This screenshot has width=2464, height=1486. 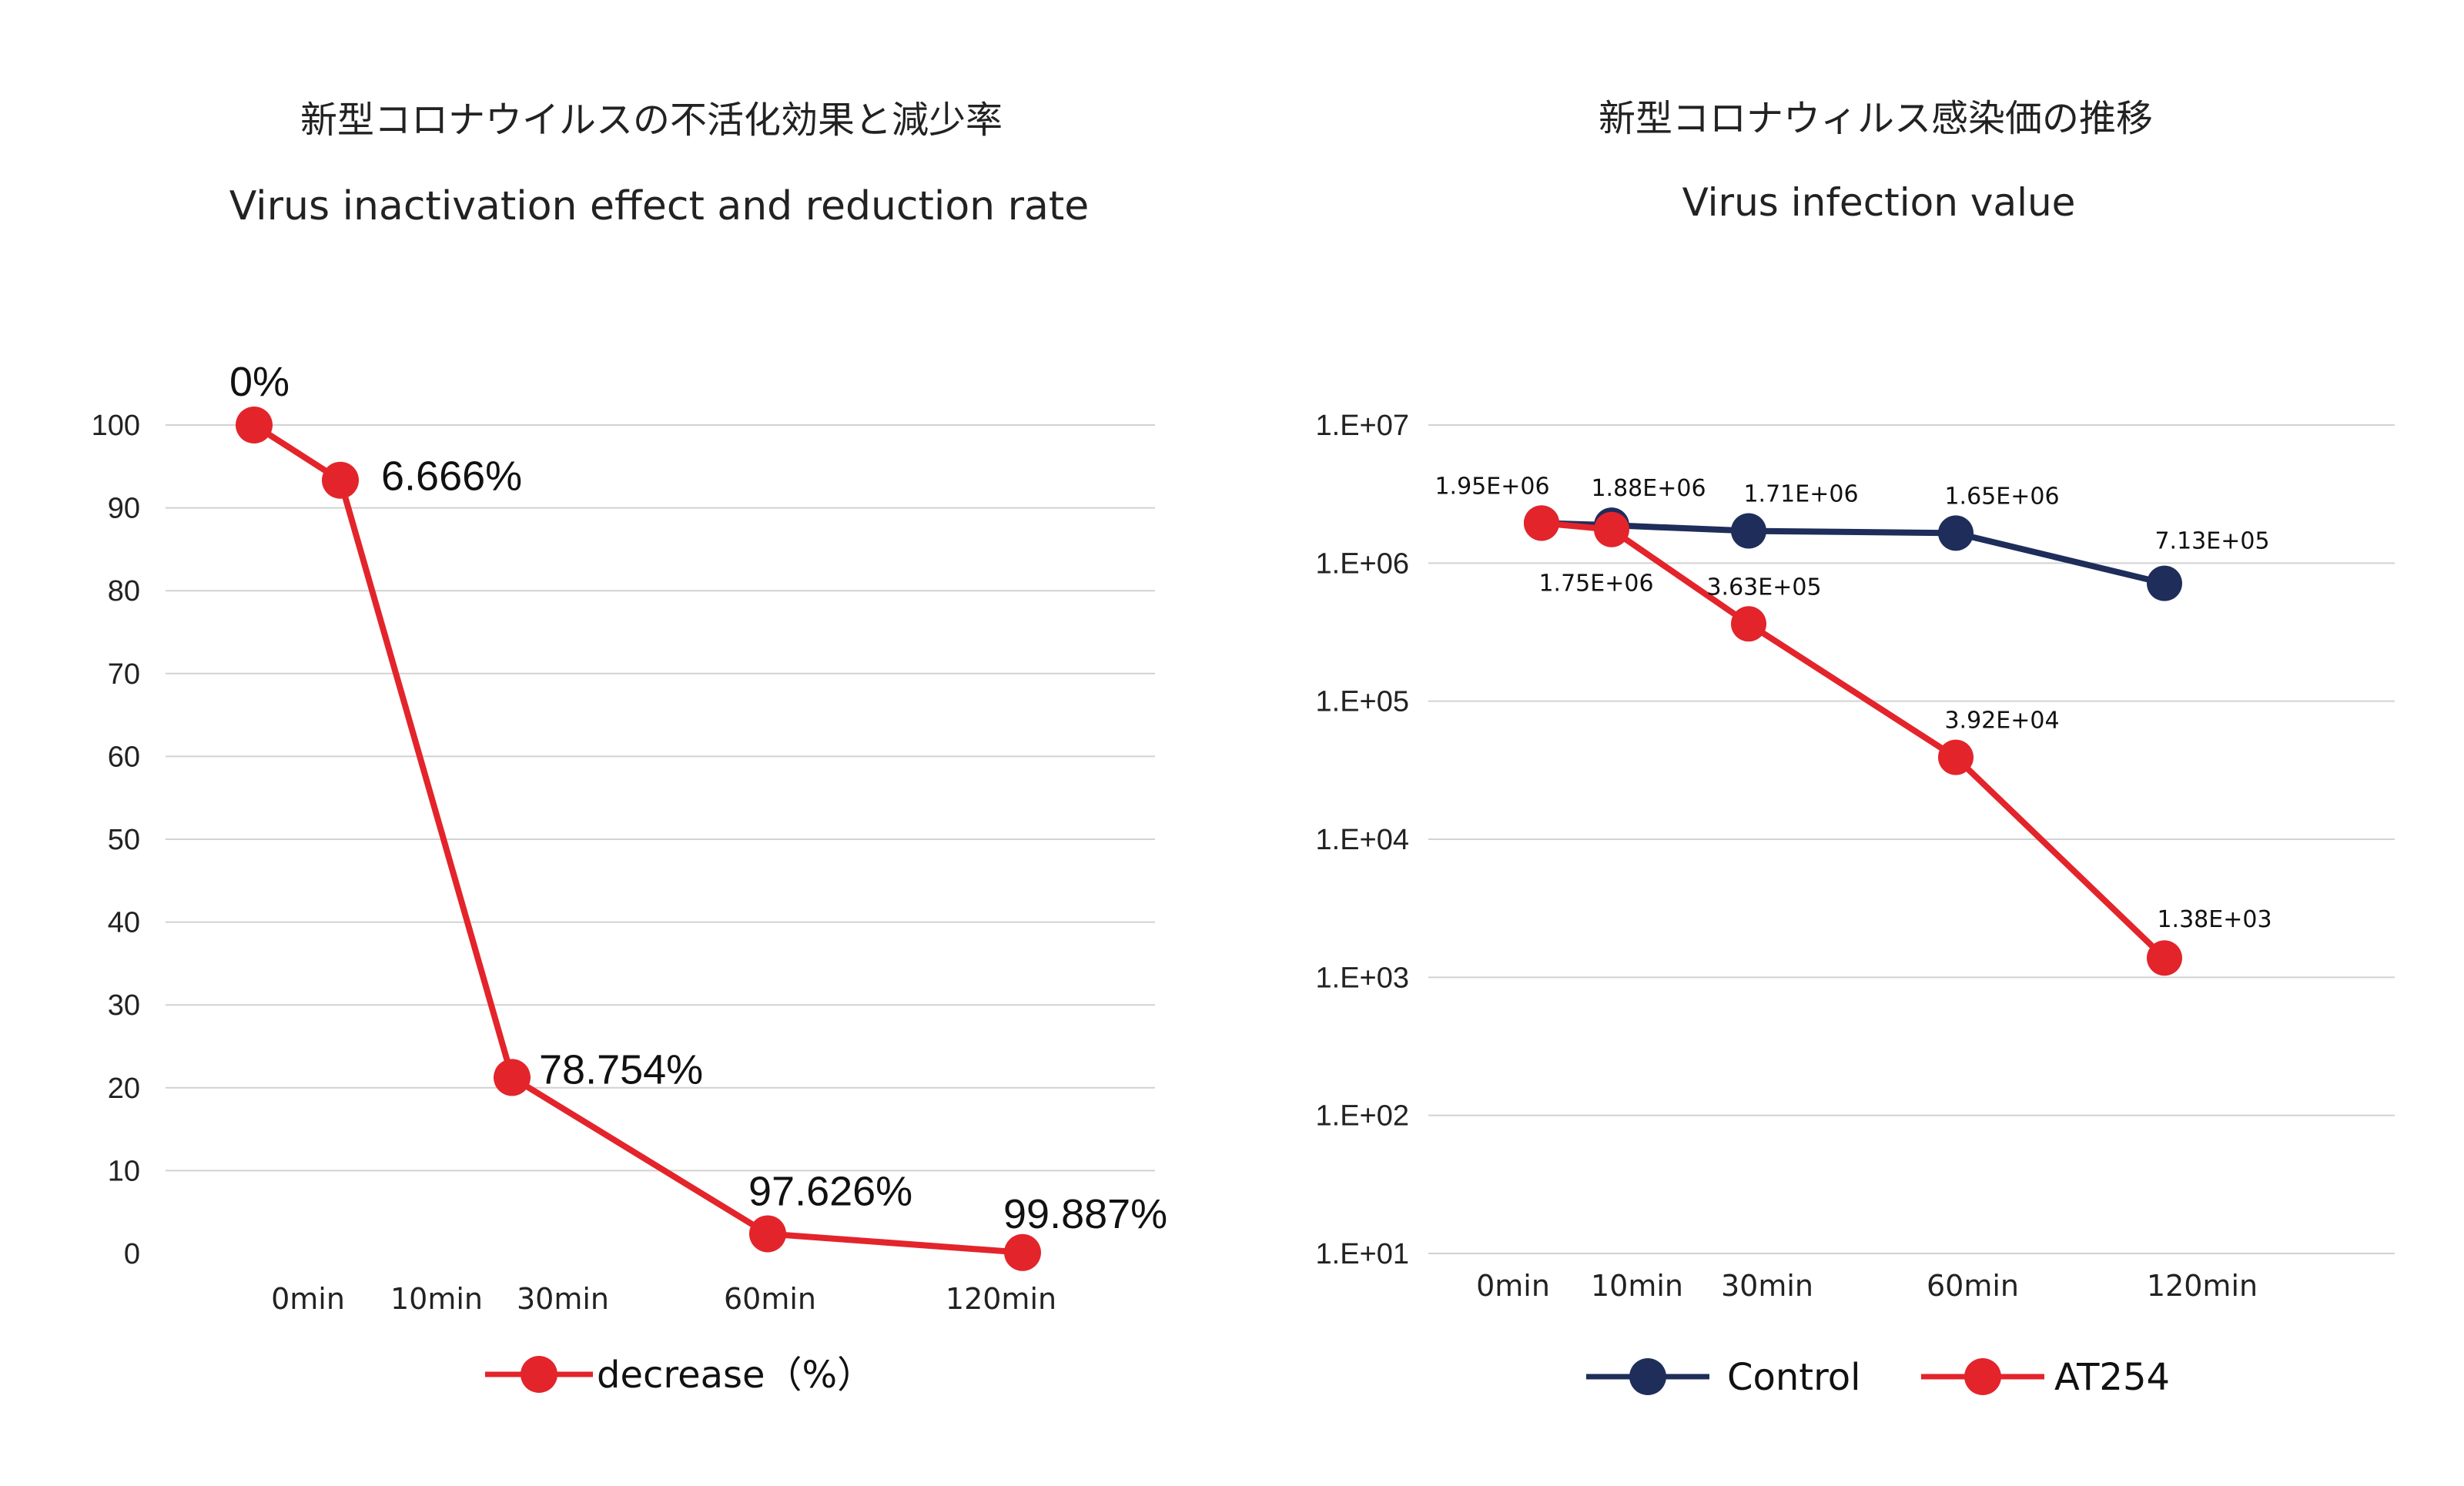 What do you see at coordinates (1982, 1376) in the screenshot?
I see `legend-at254-marker` at bounding box center [1982, 1376].